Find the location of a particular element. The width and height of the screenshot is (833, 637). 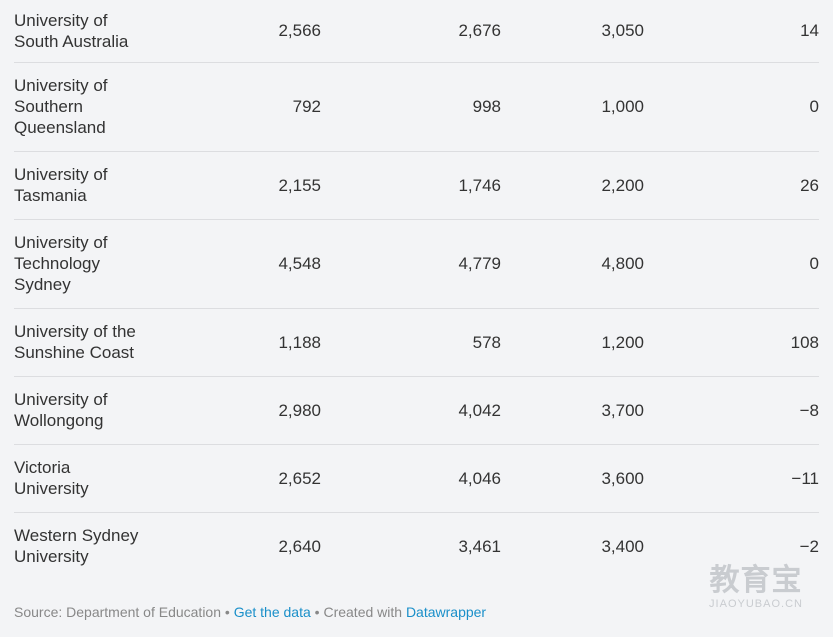

value-cell-1: 4,548 is located at coordinates (247, 264).